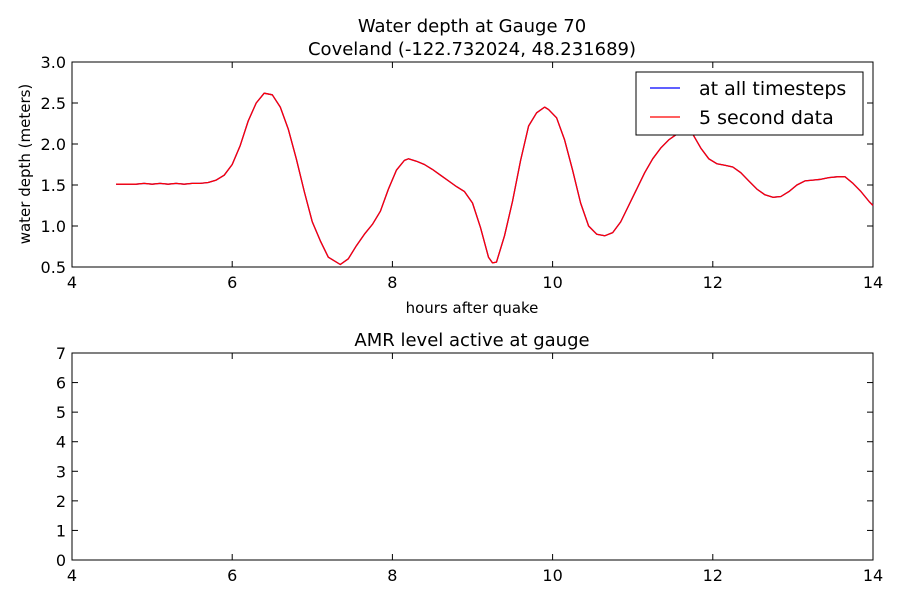  Describe the element at coordinates (61, 353) in the screenshot. I see `y-tick-label: 7` at that location.